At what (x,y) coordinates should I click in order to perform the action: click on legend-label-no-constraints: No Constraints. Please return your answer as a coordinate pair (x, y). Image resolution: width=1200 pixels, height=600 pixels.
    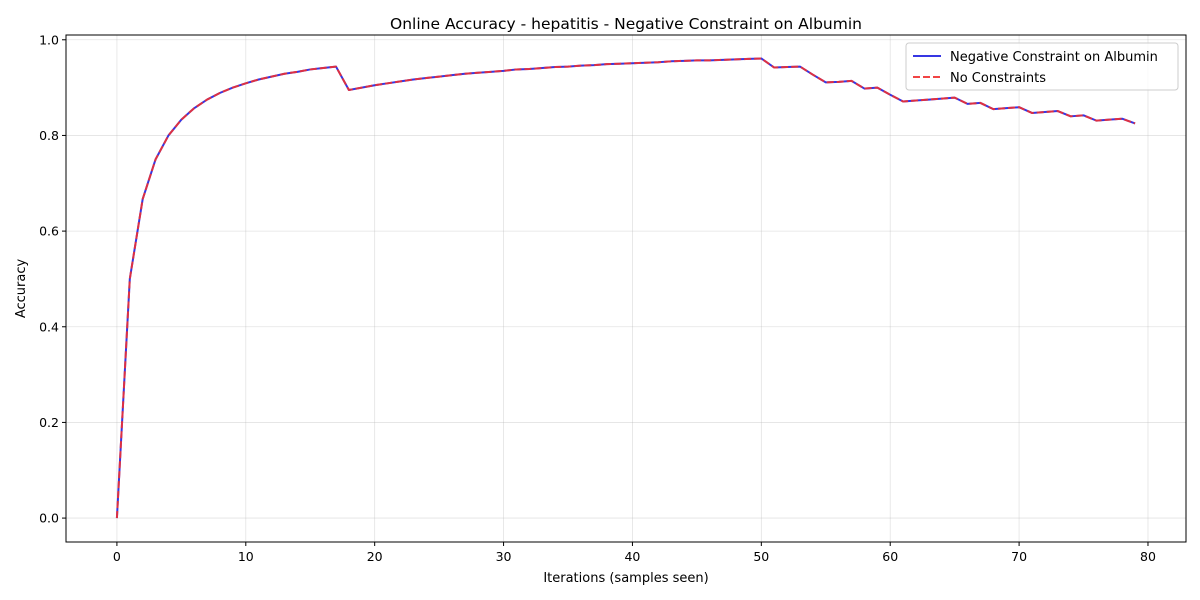
    Looking at the image, I should click on (998, 78).